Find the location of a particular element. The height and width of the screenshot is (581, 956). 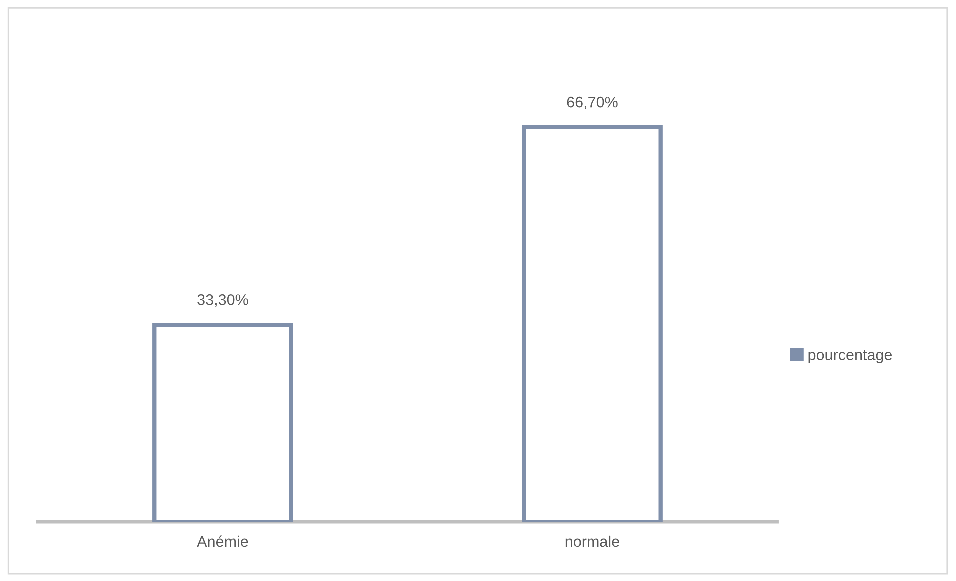

data-label: 66,70% is located at coordinates (592, 103).